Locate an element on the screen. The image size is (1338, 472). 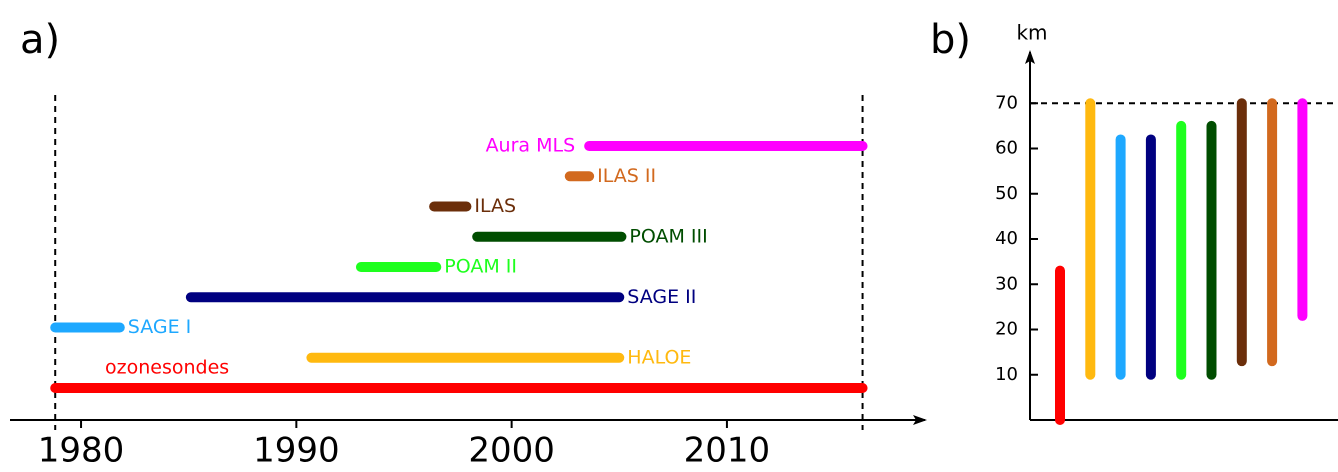
x-tick-label: 2010 is located at coordinates (727, 451).